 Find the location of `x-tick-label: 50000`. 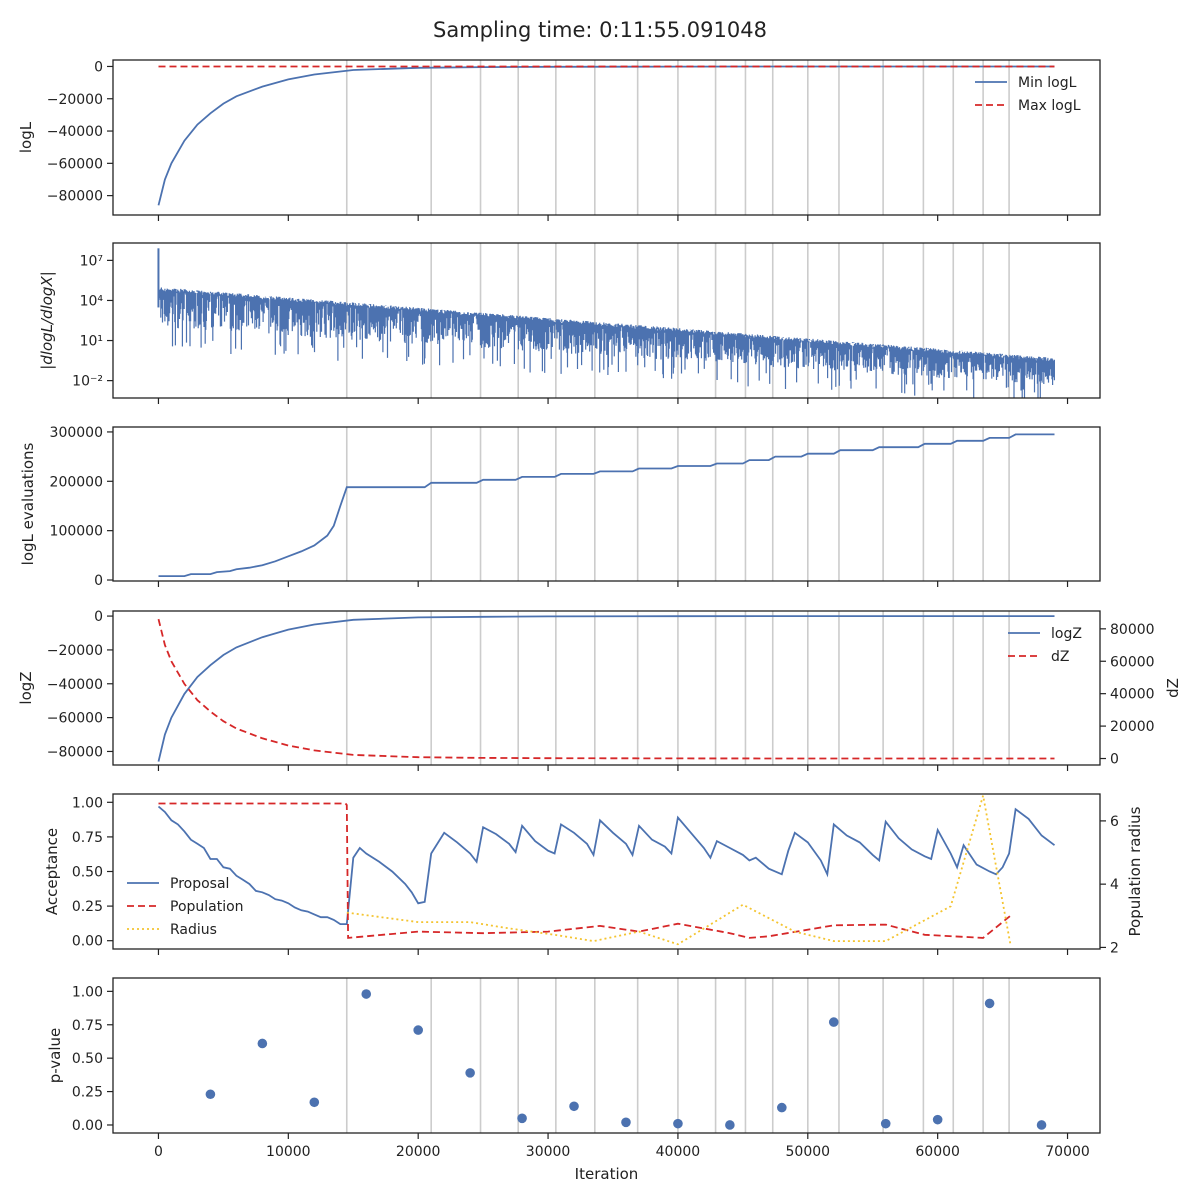

x-tick-label: 50000 is located at coordinates (808, 1152).